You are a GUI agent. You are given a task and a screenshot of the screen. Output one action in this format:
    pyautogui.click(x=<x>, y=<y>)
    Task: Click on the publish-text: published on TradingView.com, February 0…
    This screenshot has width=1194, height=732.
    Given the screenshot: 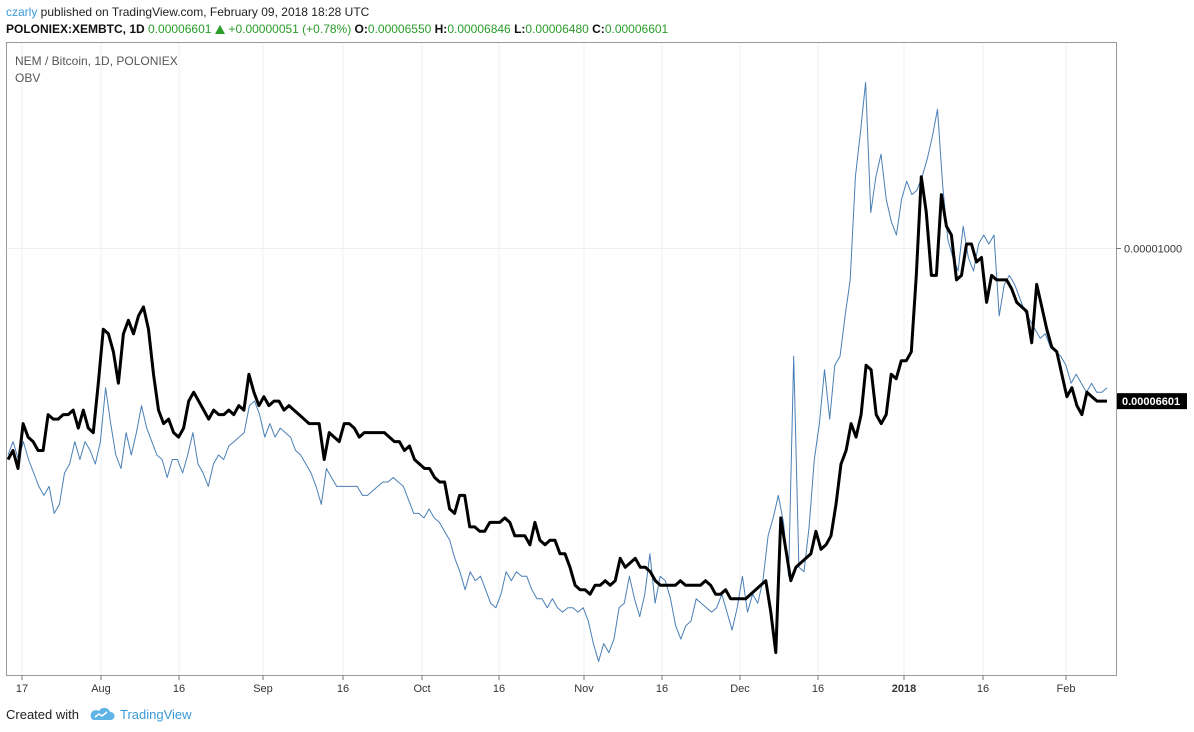 What is the action you would take?
    pyautogui.click(x=203, y=12)
    